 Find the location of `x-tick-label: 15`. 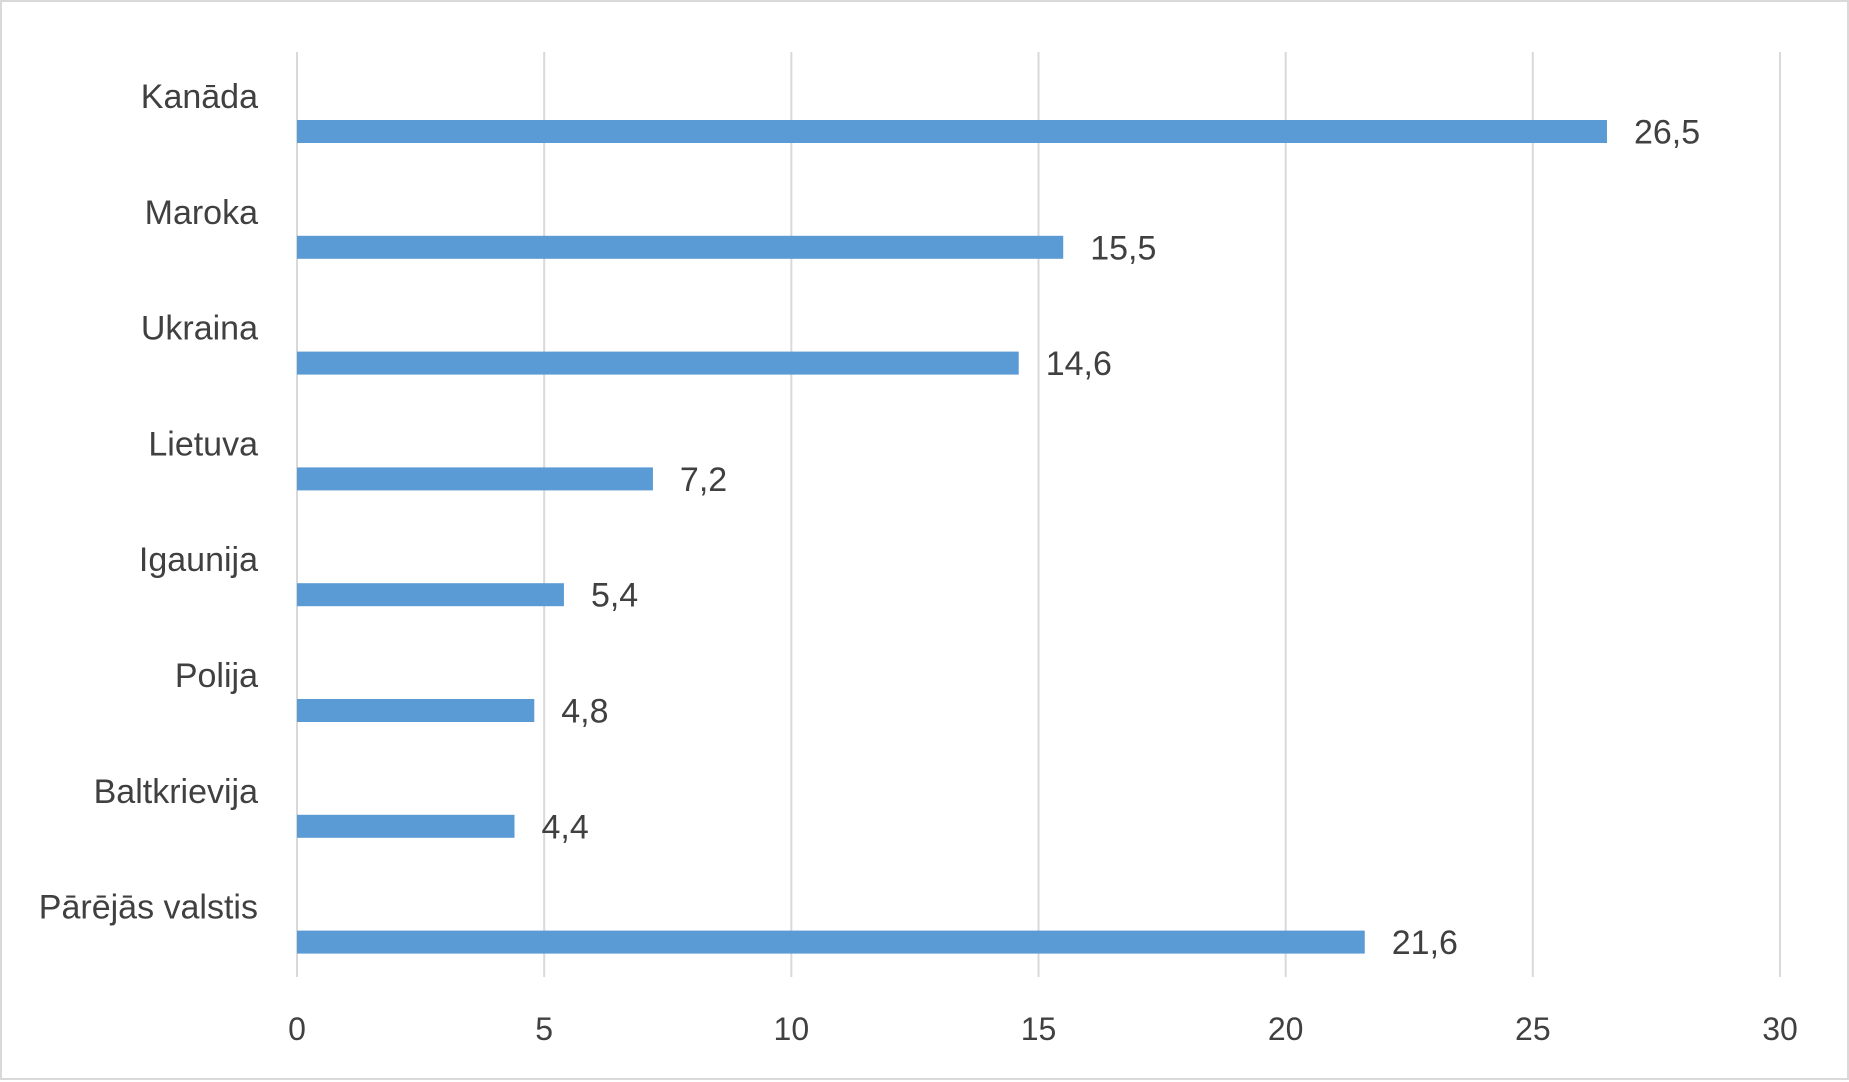

x-tick-label: 15 is located at coordinates (1039, 1029).